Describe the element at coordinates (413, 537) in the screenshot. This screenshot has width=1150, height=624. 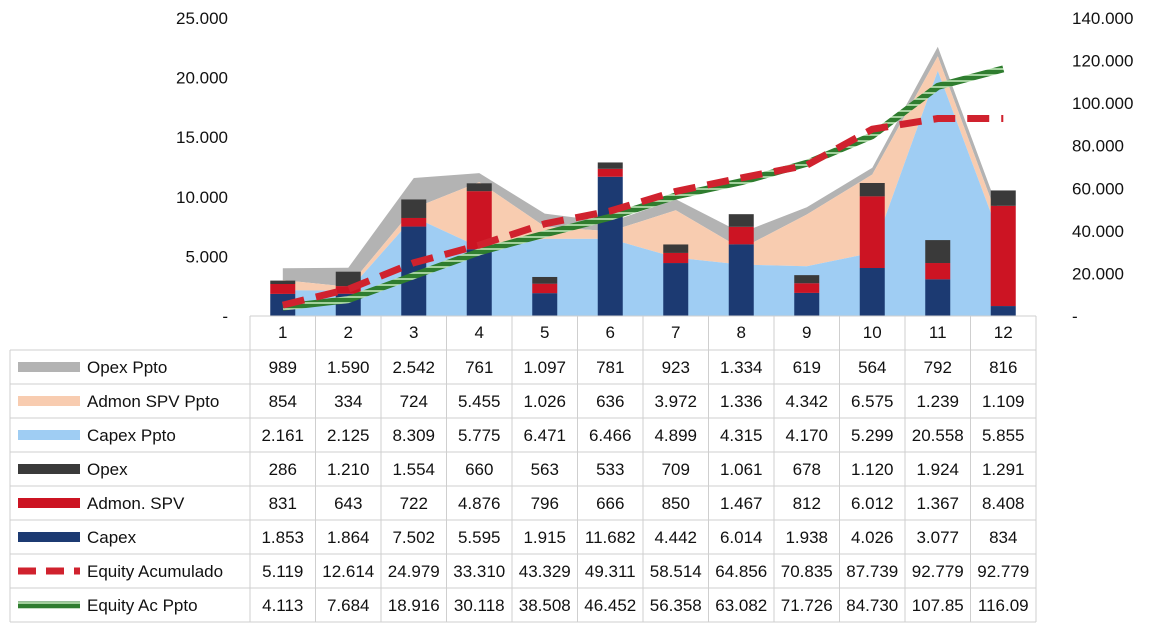
I see `table-cell-value: 7.502` at that location.